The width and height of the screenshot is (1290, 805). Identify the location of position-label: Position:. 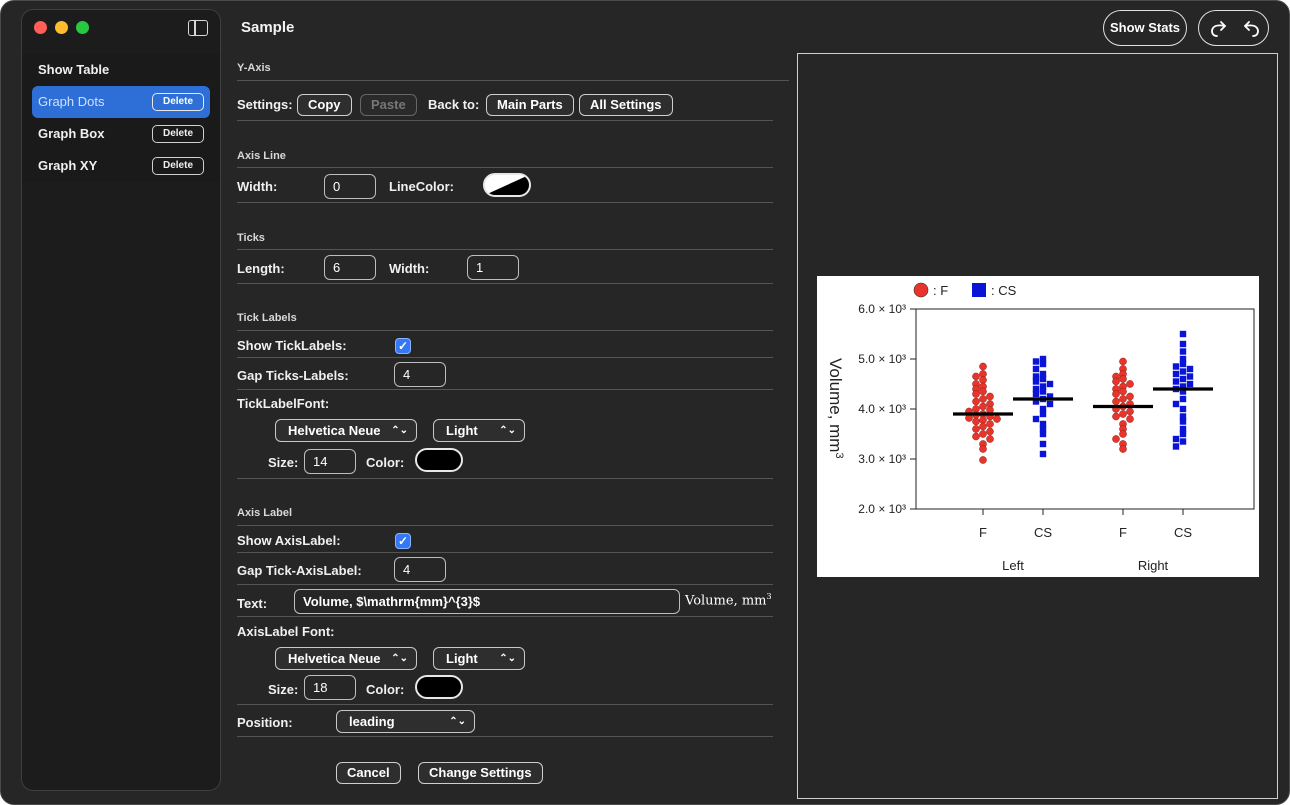
(265, 722).